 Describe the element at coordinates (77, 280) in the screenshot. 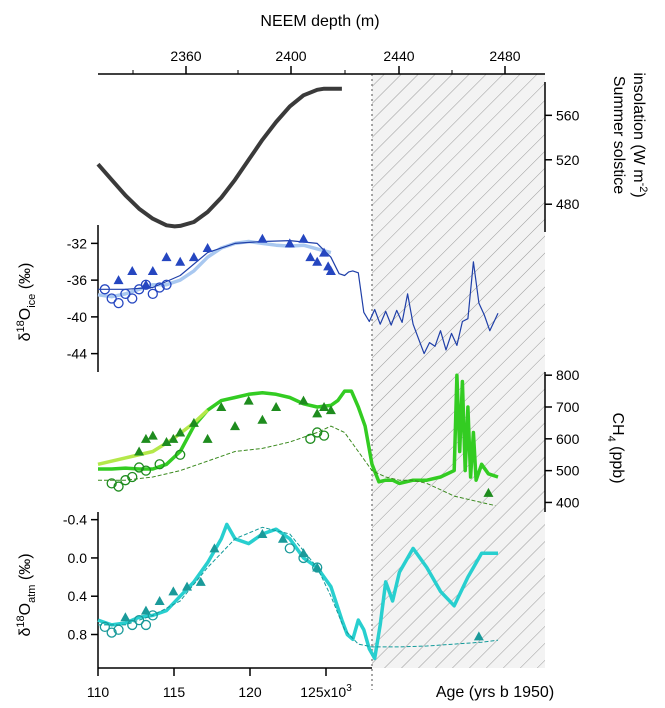

I see `d18O_ice-y-tick-label: -36` at that location.